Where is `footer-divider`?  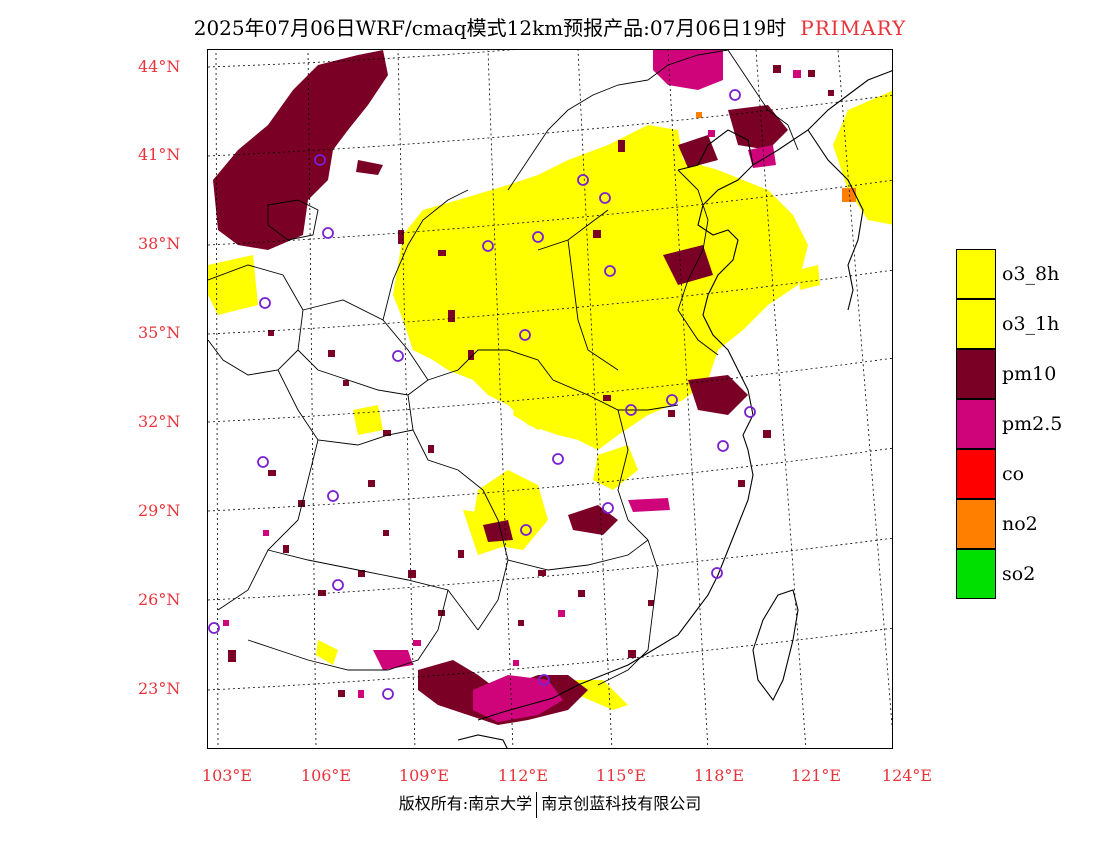 footer-divider is located at coordinates (537, 804).